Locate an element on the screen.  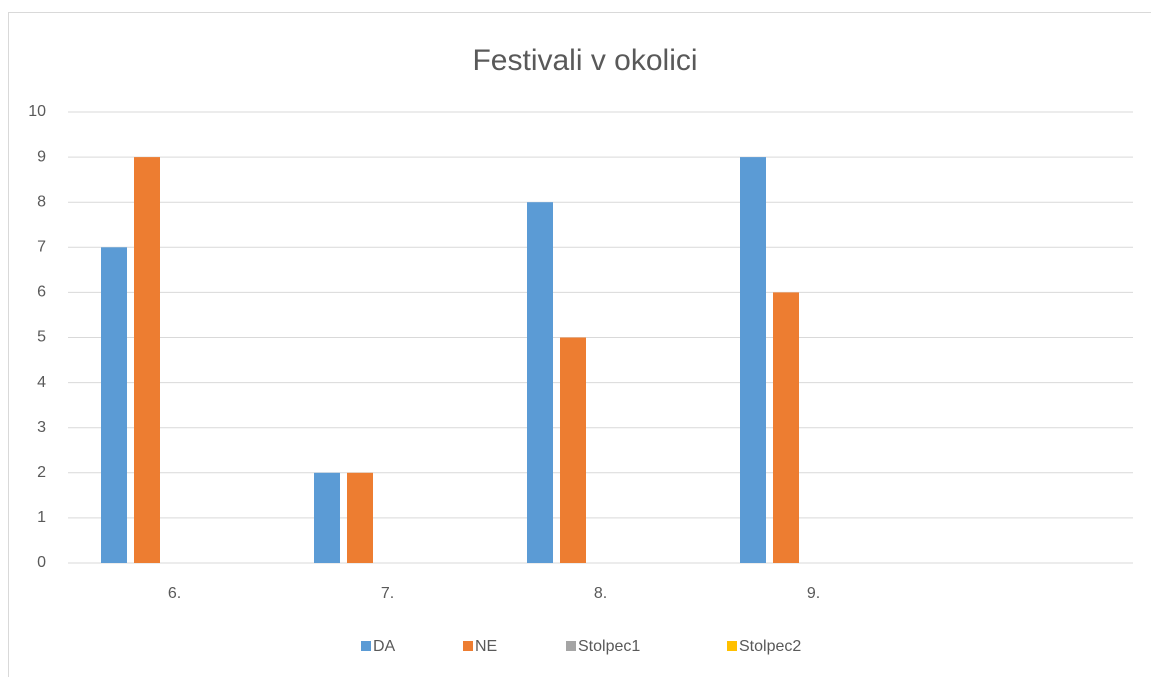
legend-label: Stolpec2 is located at coordinates (770, 646).